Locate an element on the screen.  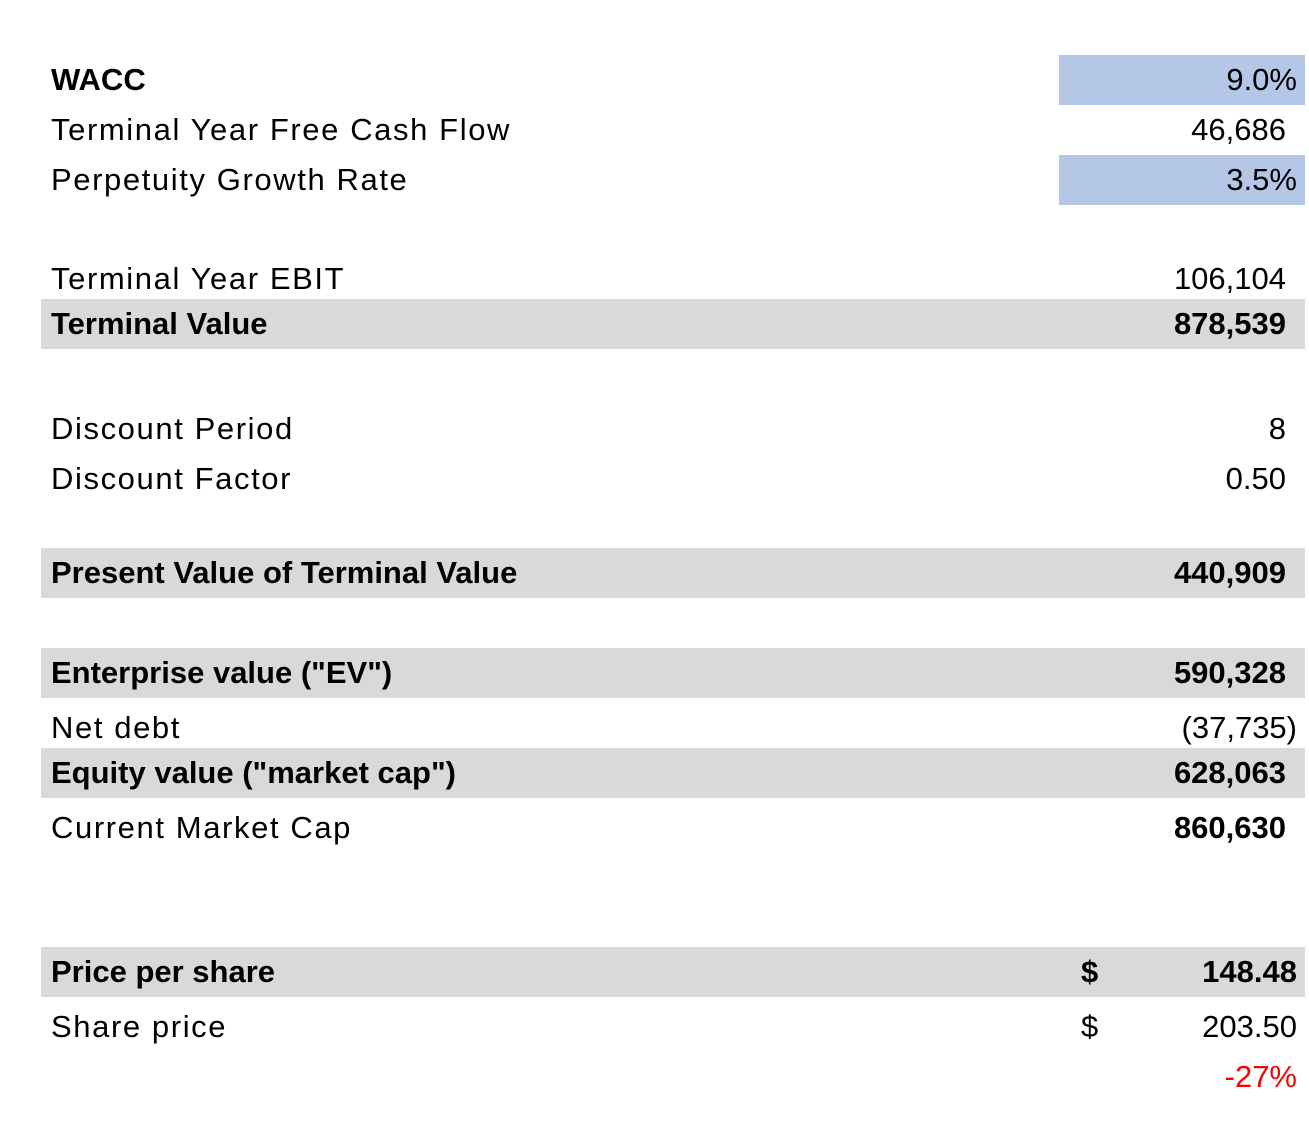
row-discount-factor: Discount Factor 0.50 is located at coordinates (673, 479).